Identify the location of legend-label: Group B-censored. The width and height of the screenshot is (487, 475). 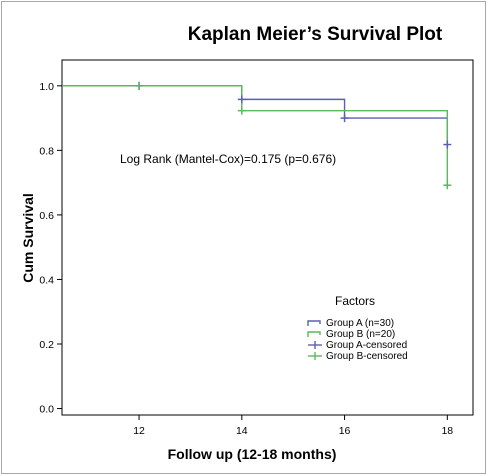
(367, 356).